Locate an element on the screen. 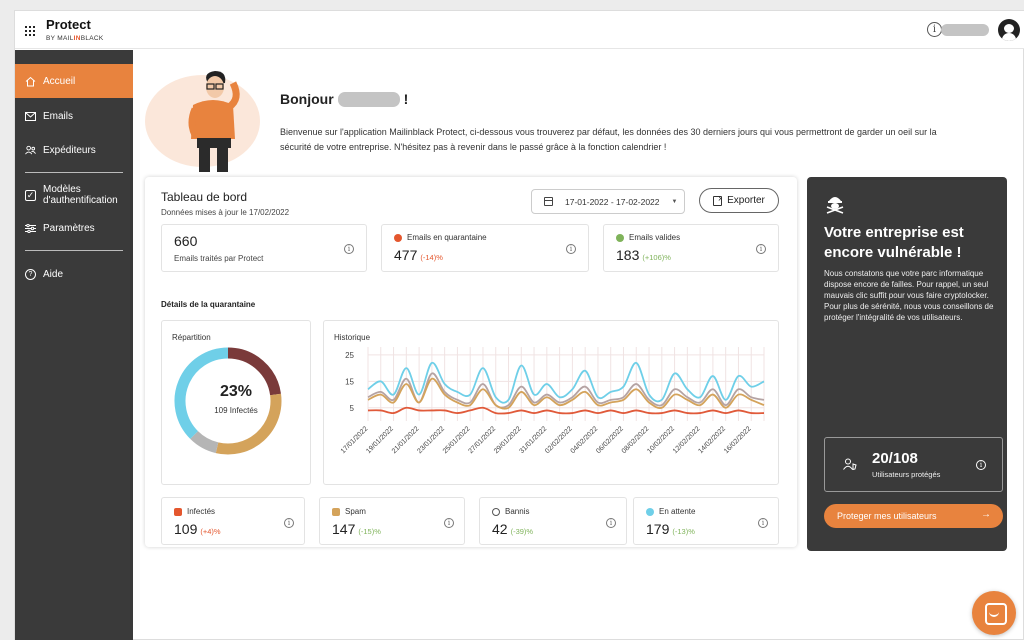 The image size is (1024, 640). greeting-title: Bonjour ! is located at coordinates (344, 99).